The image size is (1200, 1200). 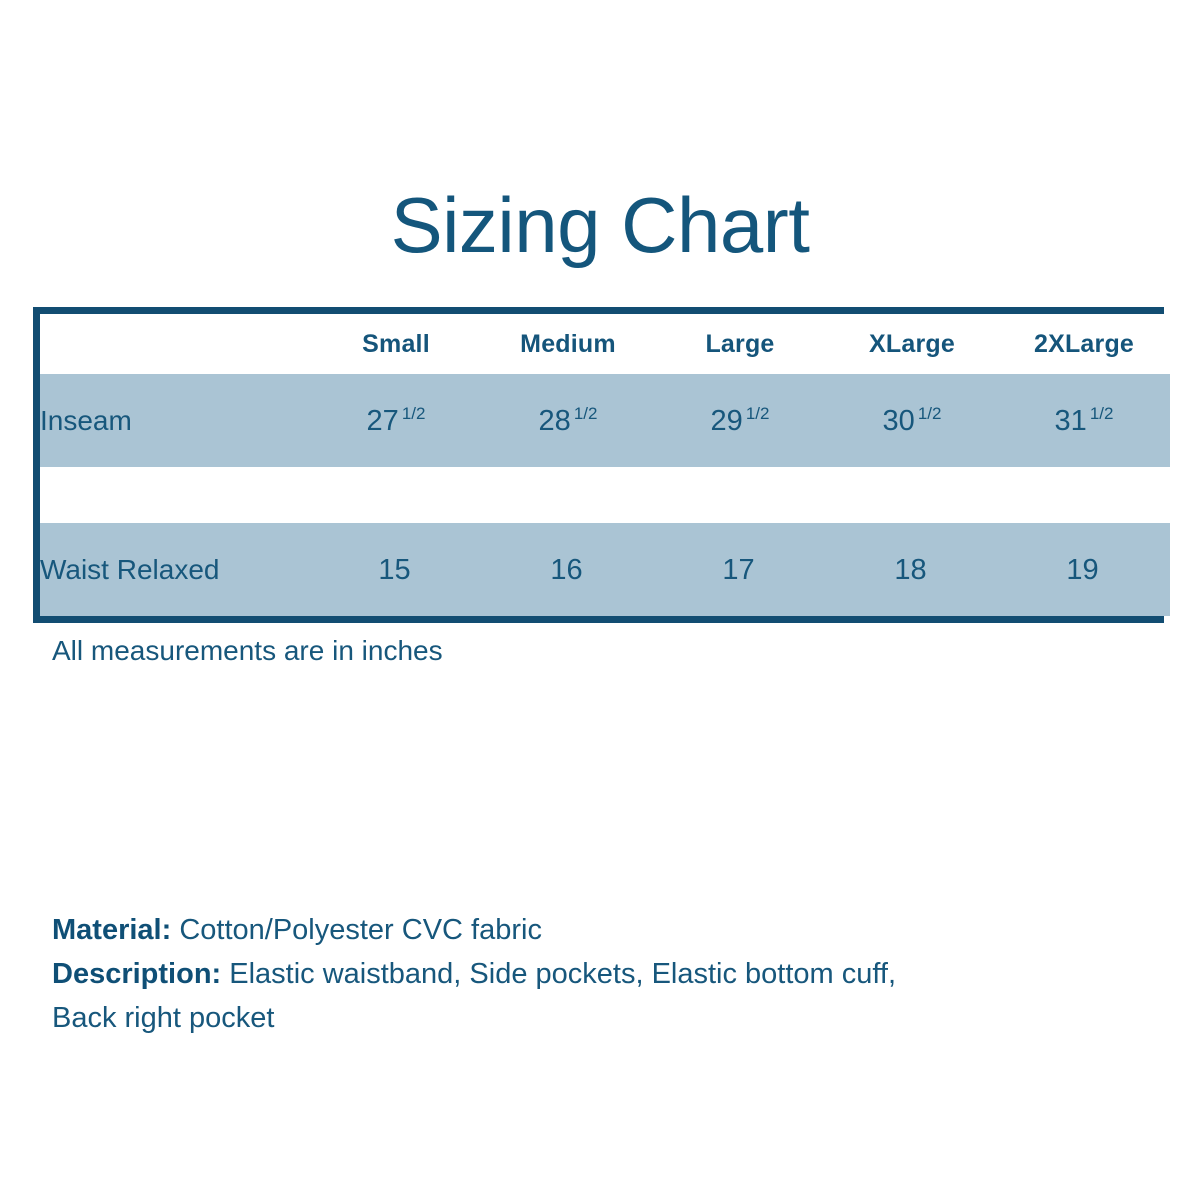 I want to click on cell-waist-small: 15, so click(x=396, y=569).